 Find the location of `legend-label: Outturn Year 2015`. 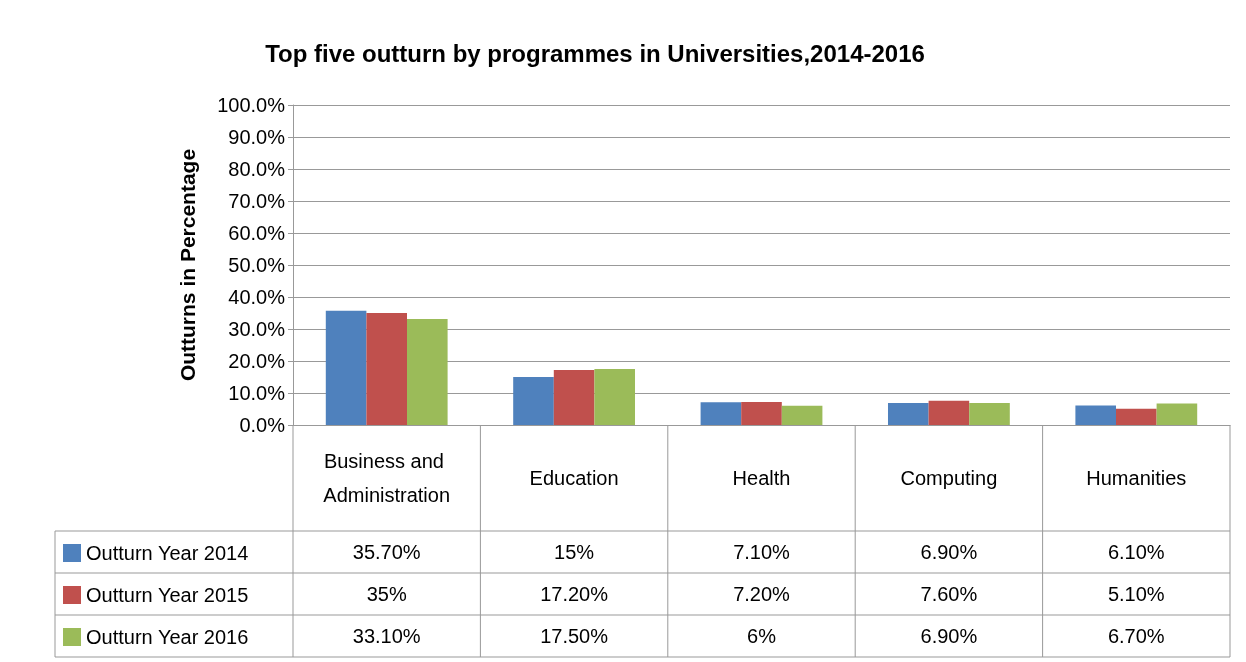

legend-label: Outturn Year 2015 is located at coordinates (167, 595).